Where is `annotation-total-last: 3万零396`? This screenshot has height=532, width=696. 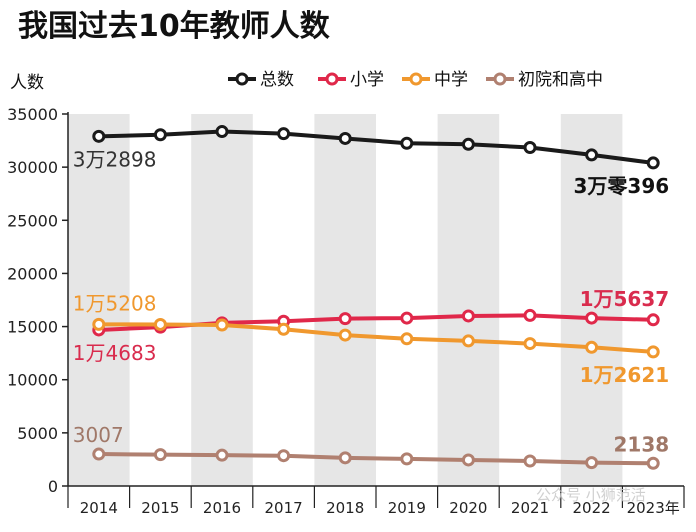
annotation-total-last: 3万零396 is located at coordinates (622, 186).